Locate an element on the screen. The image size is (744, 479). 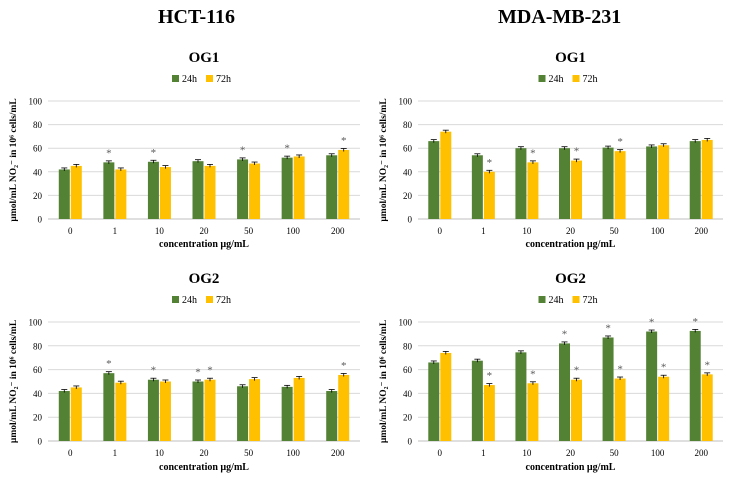
mda-og2-asterisk-24h-20: * is located at coordinates (565, 334).